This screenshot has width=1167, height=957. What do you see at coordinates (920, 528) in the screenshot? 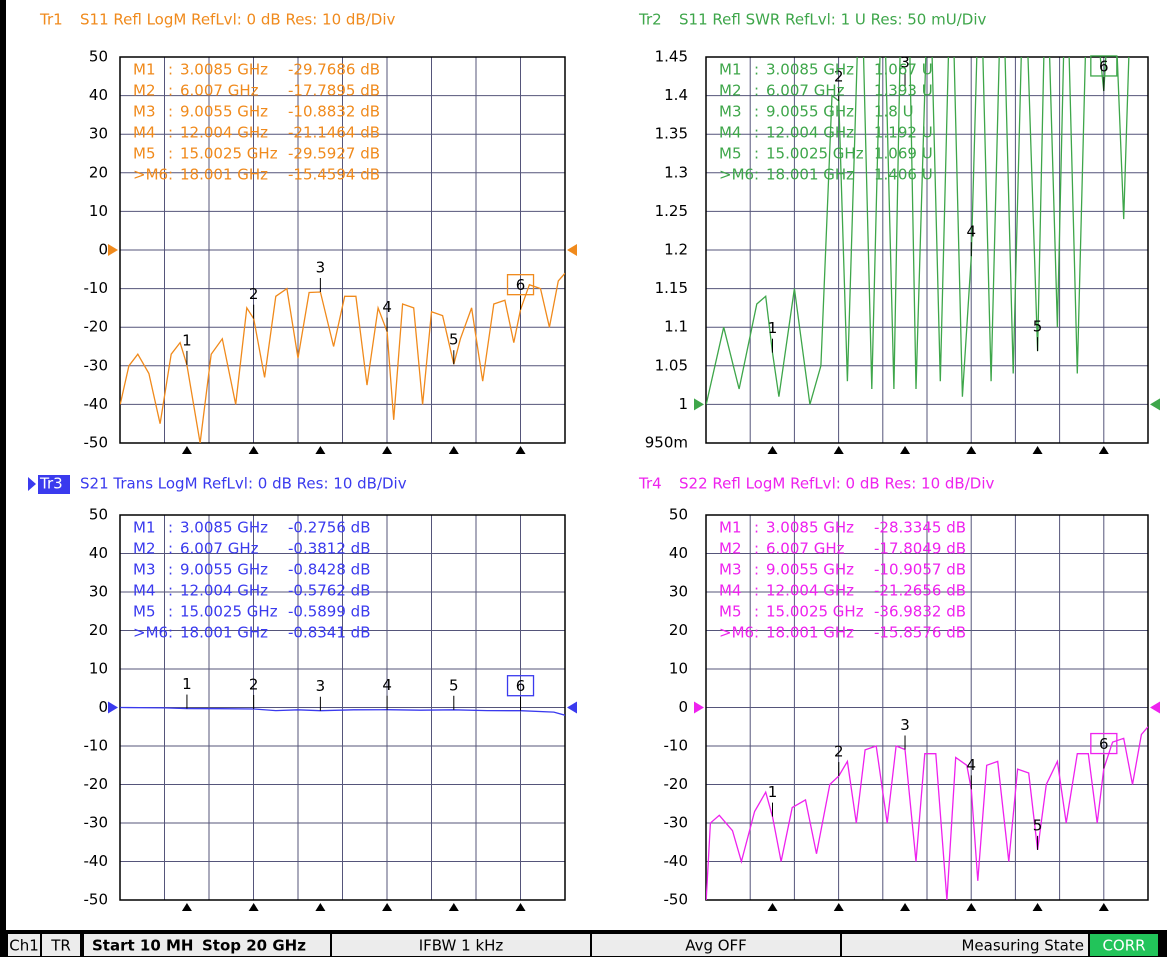
I see `marker-readout: -28.3345 dB` at bounding box center [920, 528].